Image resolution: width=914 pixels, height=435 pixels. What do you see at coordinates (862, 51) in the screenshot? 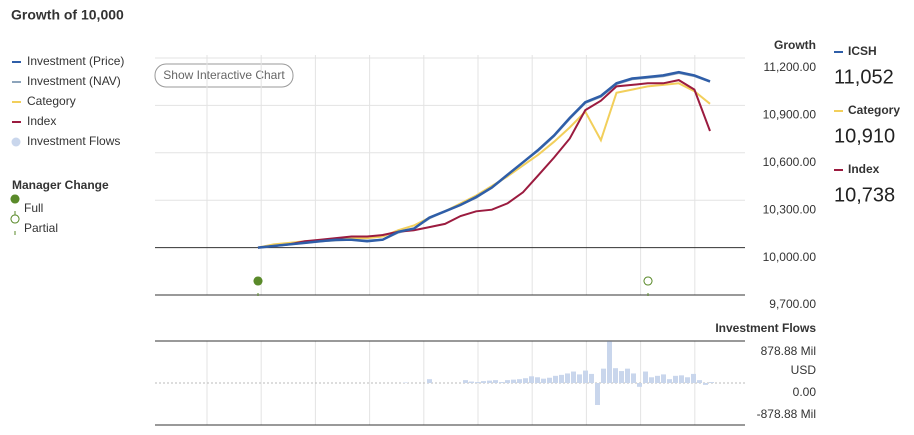
I see `summary-name: ICSH` at bounding box center [862, 51].